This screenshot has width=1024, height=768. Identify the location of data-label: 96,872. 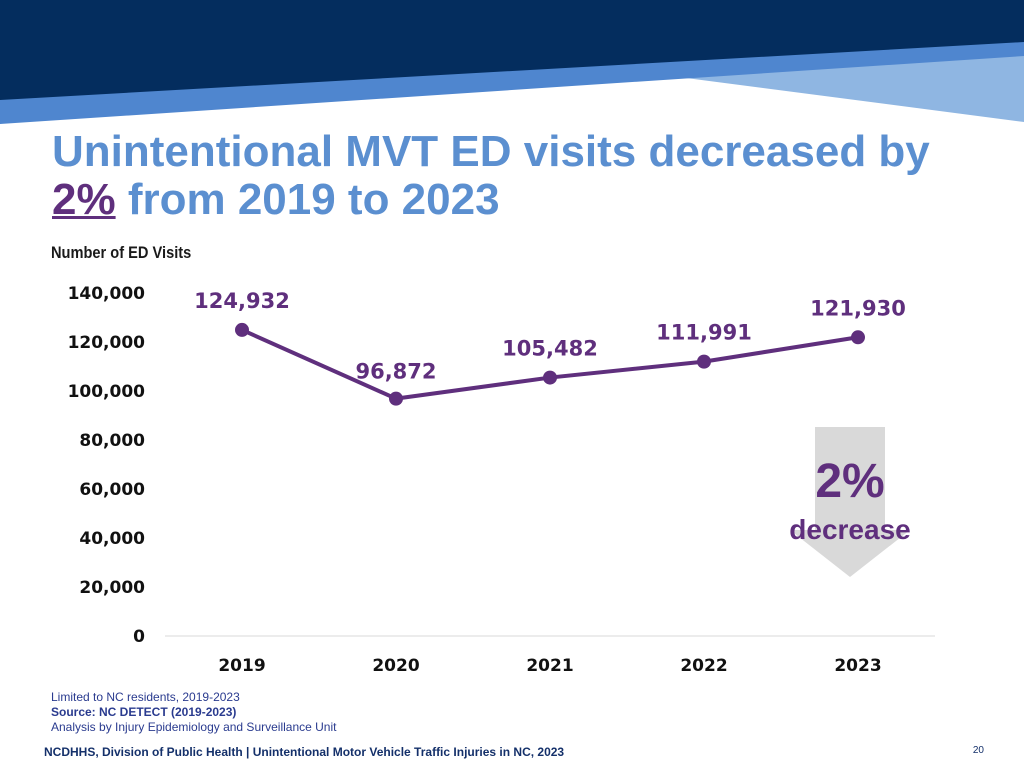
(395, 372).